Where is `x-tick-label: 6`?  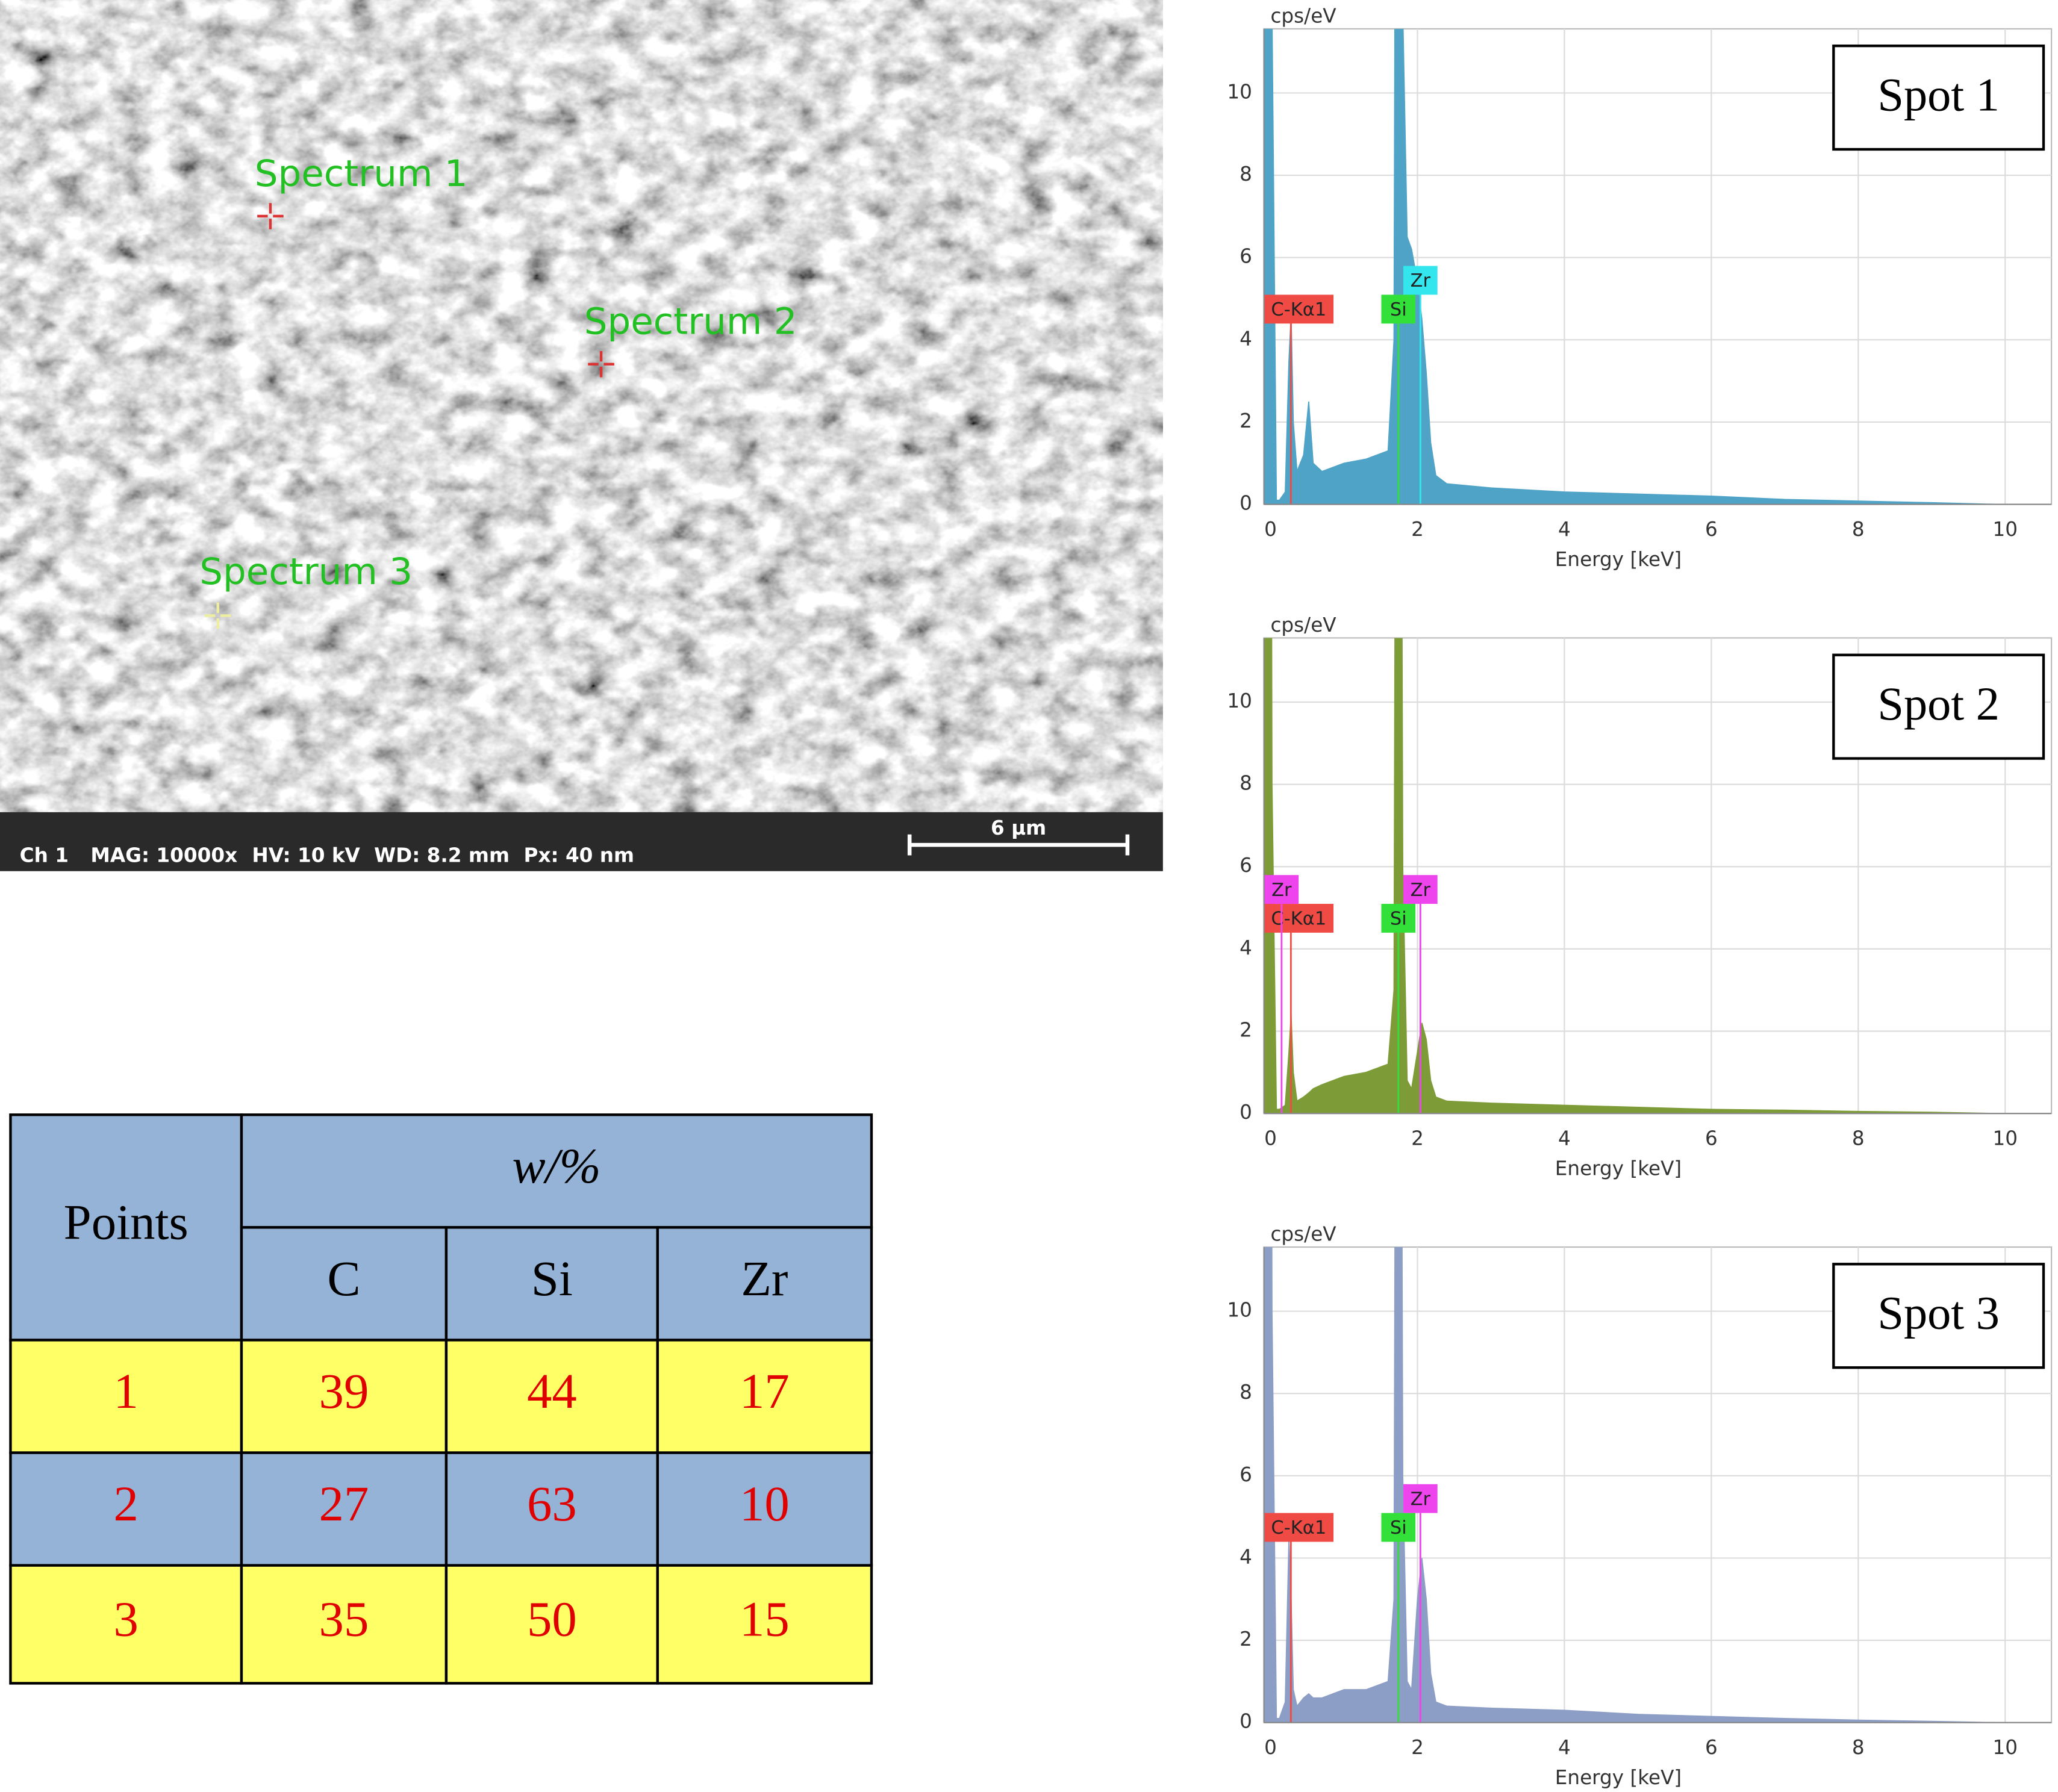
x-tick-label: 6 is located at coordinates (1712, 1748).